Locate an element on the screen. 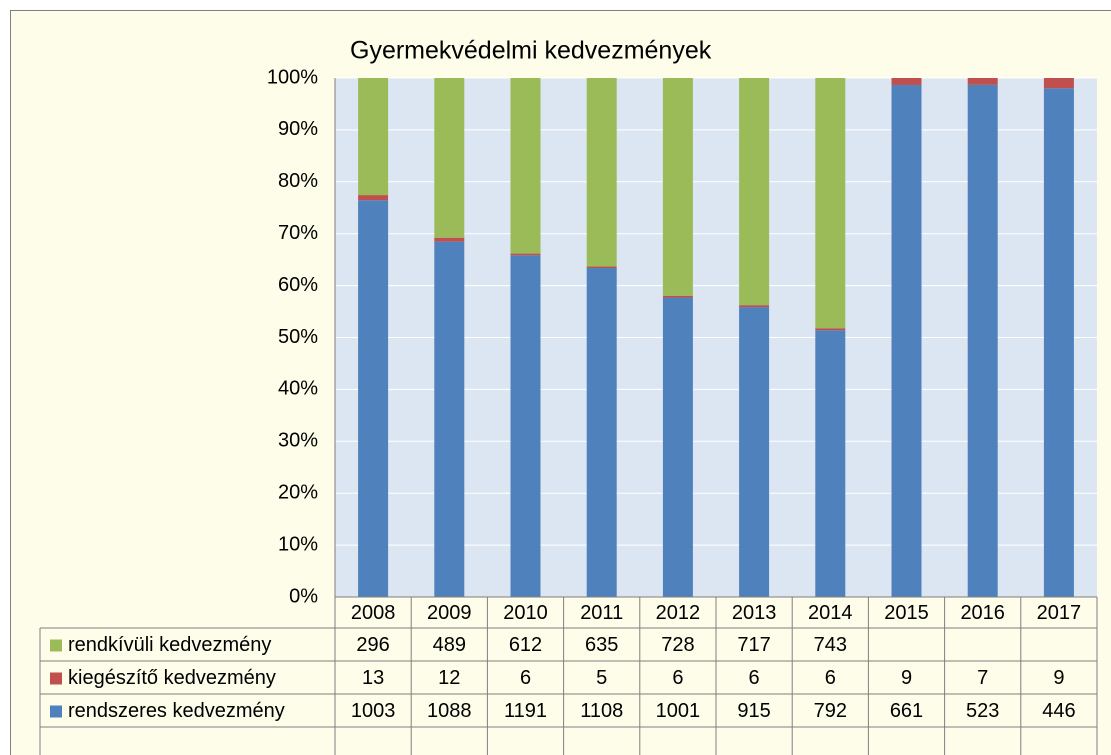  y-tick-label: 40% is located at coordinates (298, 389).